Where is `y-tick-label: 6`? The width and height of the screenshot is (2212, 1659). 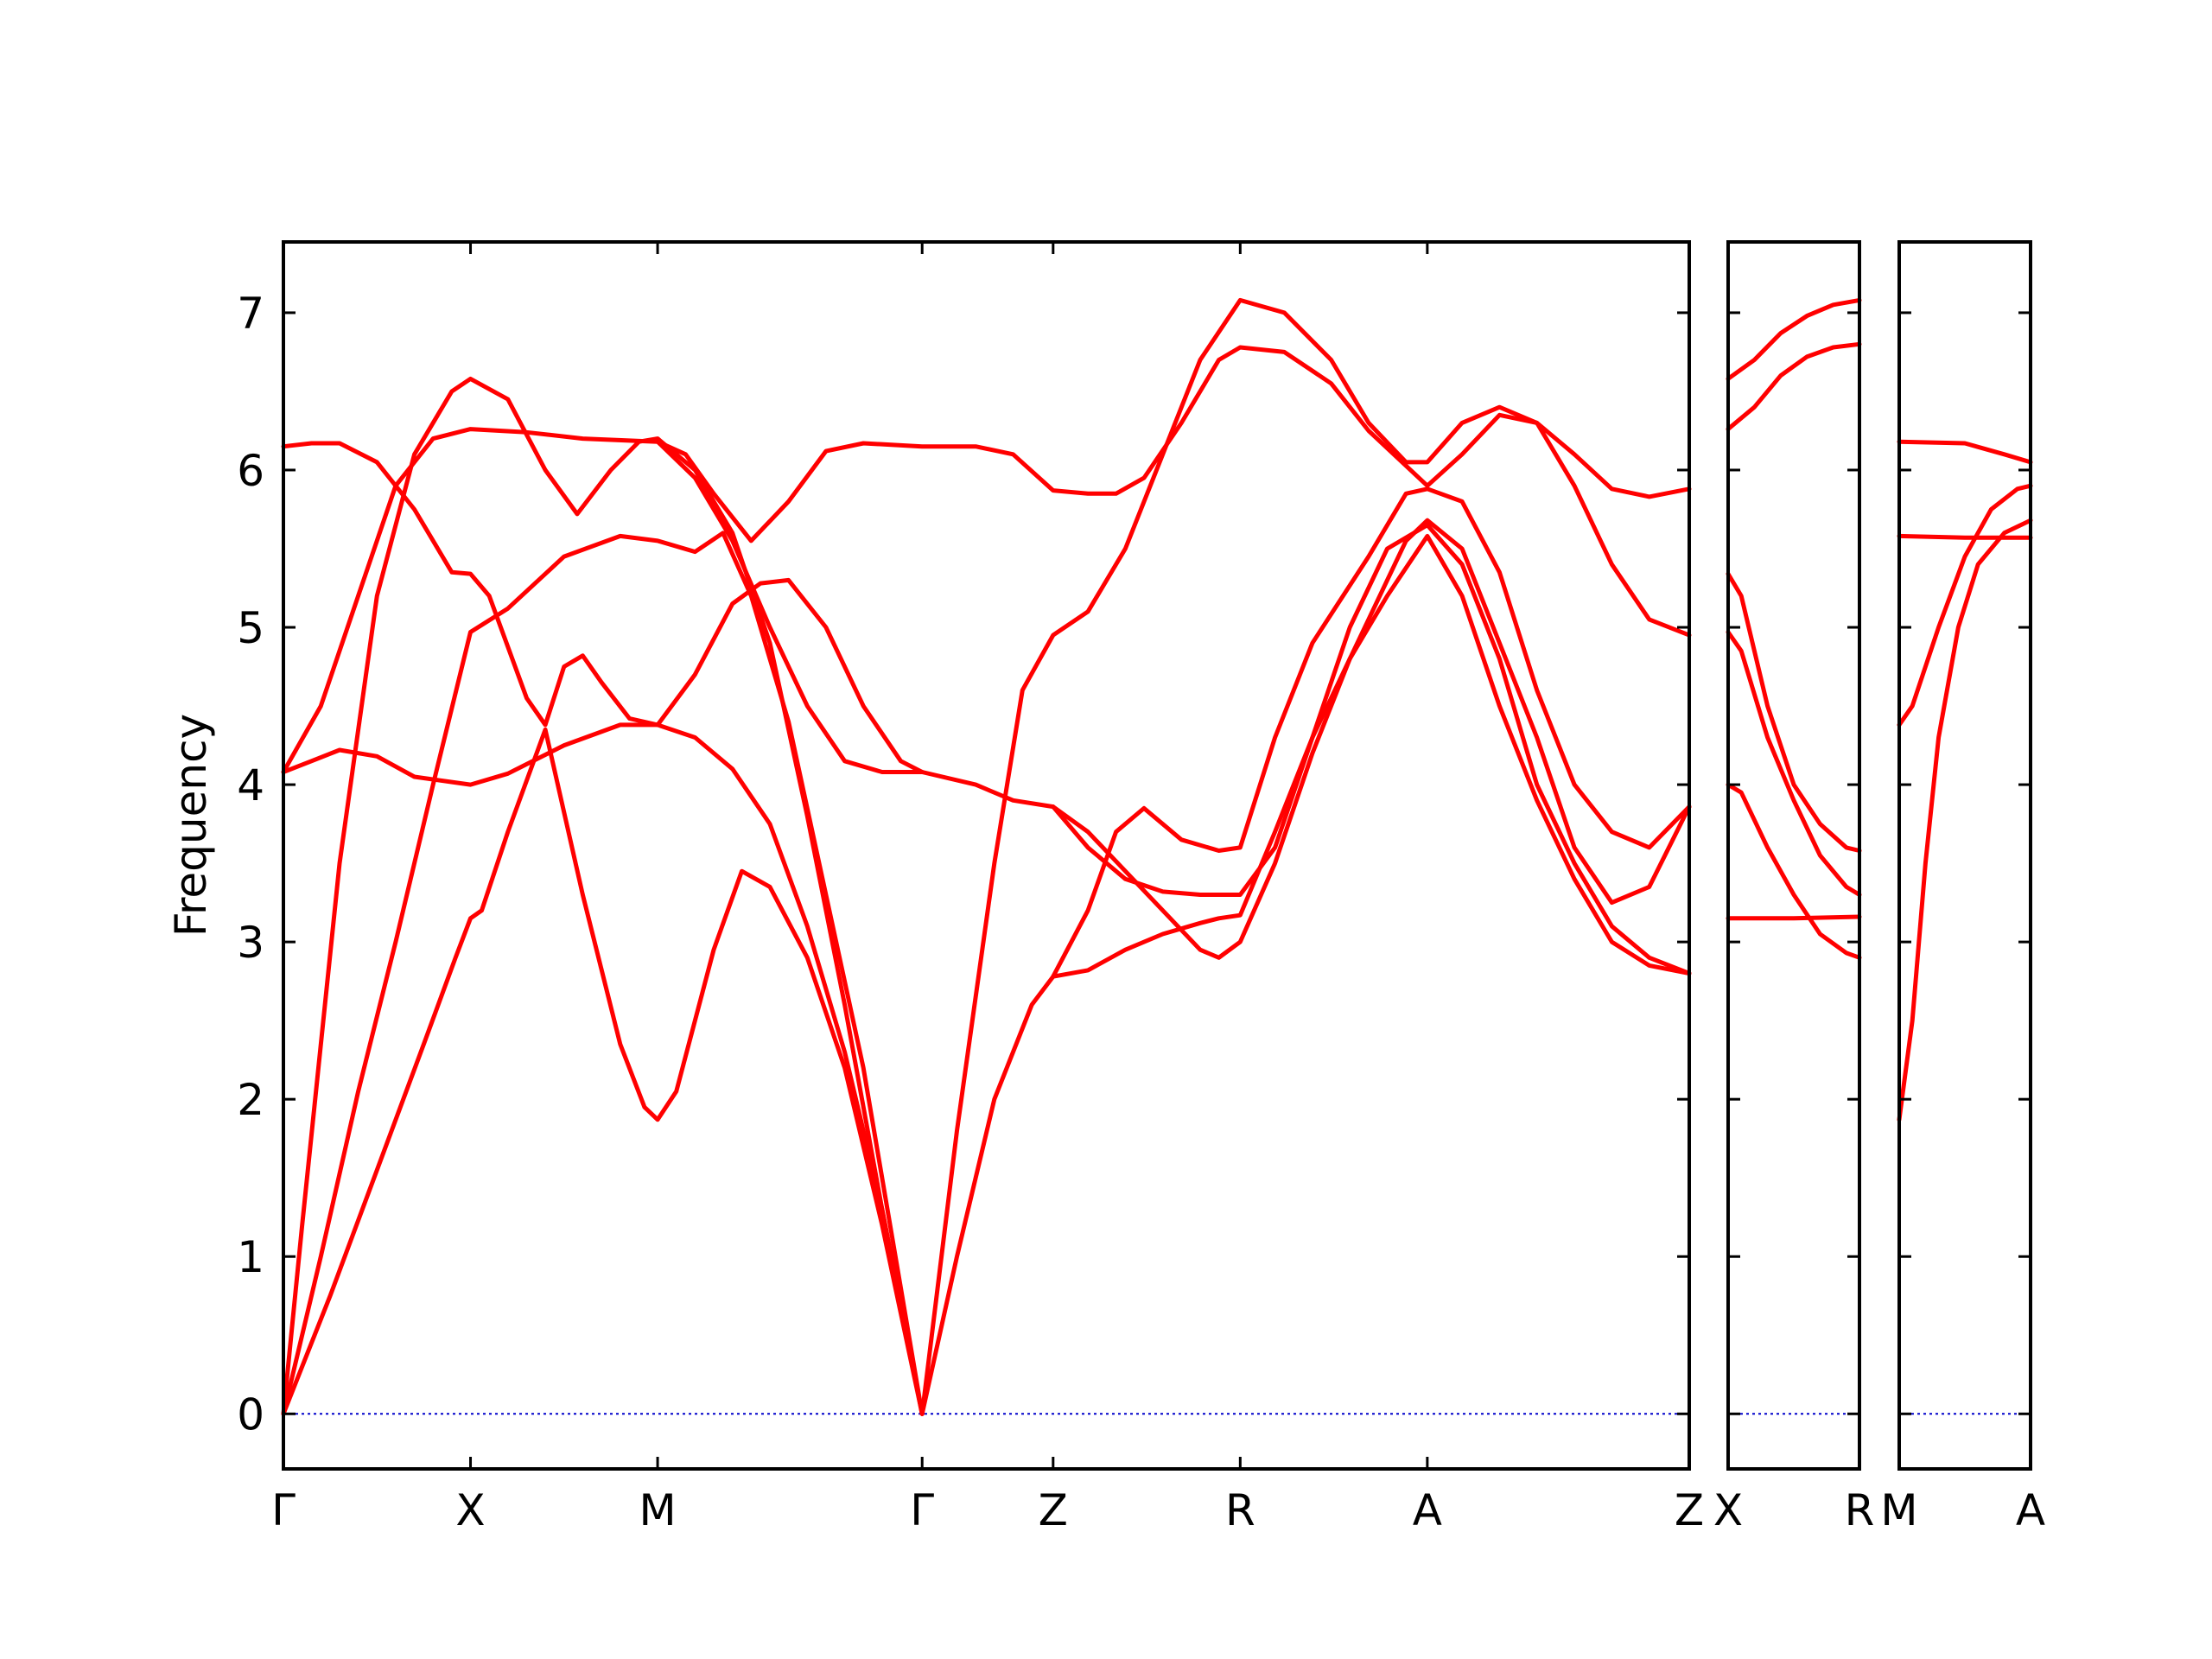 y-tick-label: 6 is located at coordinates (250, 471).